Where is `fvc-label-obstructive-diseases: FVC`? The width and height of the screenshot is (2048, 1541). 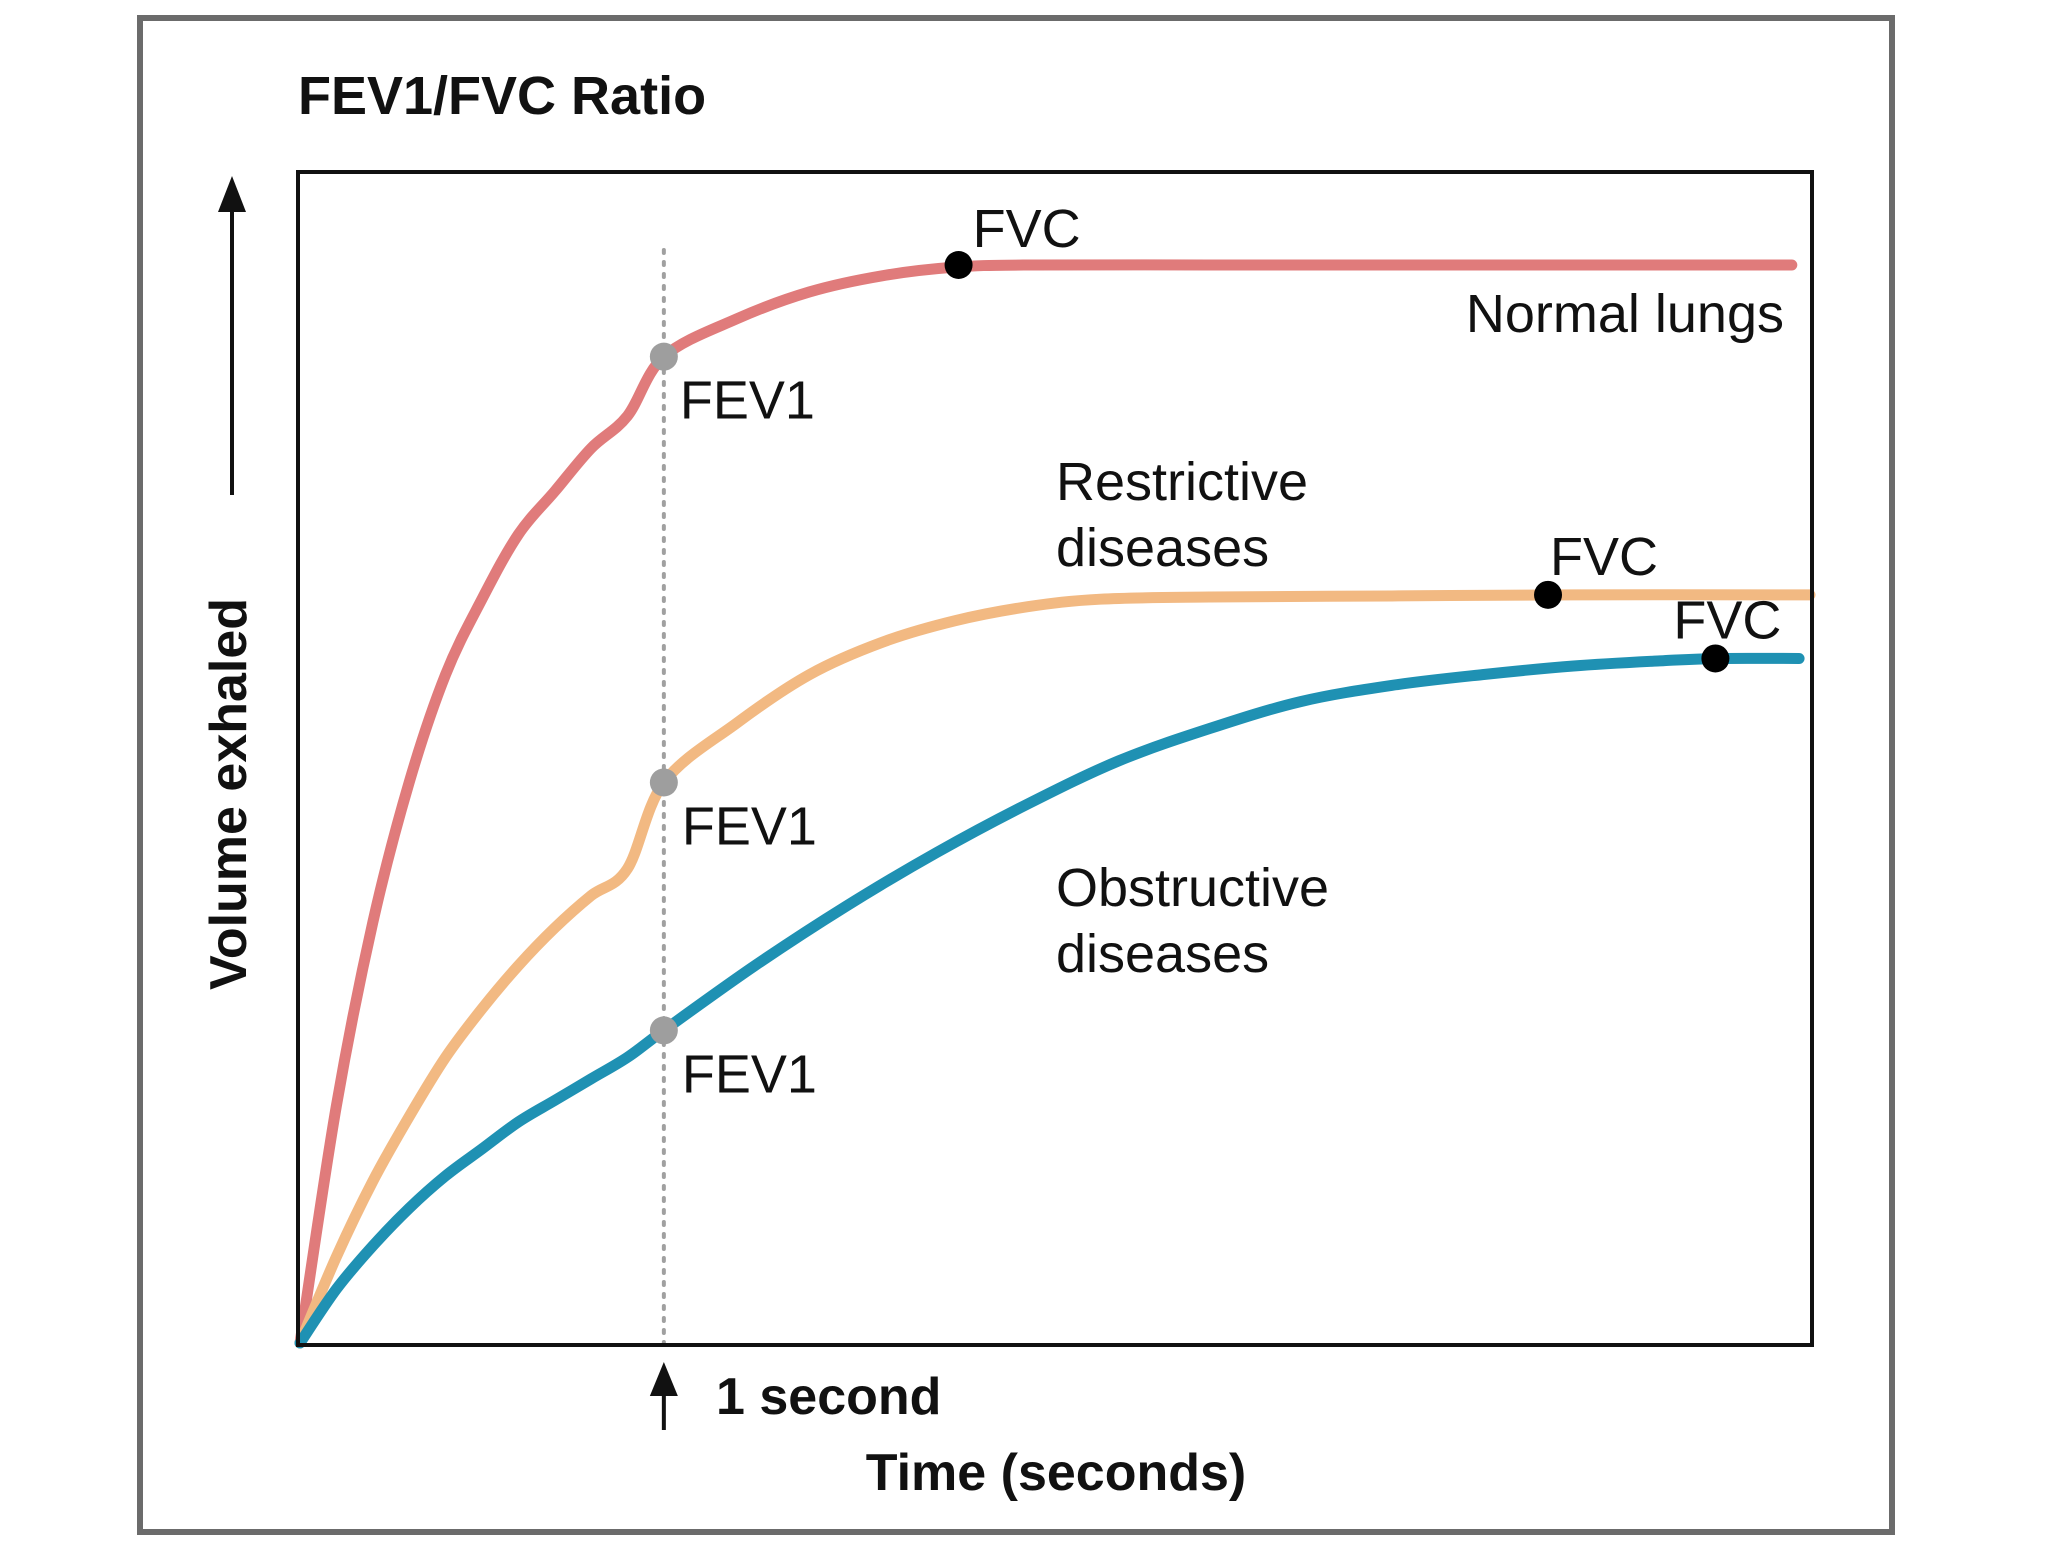
fvc-label-obstructive-diseases: FVC is located at coordinates (1727, 620).